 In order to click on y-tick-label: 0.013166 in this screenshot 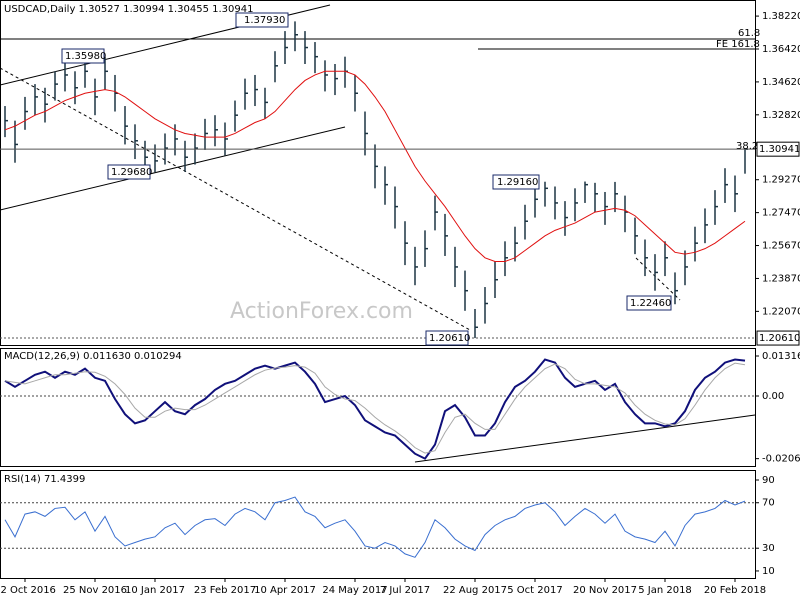, I will do `click(781, 356)`.